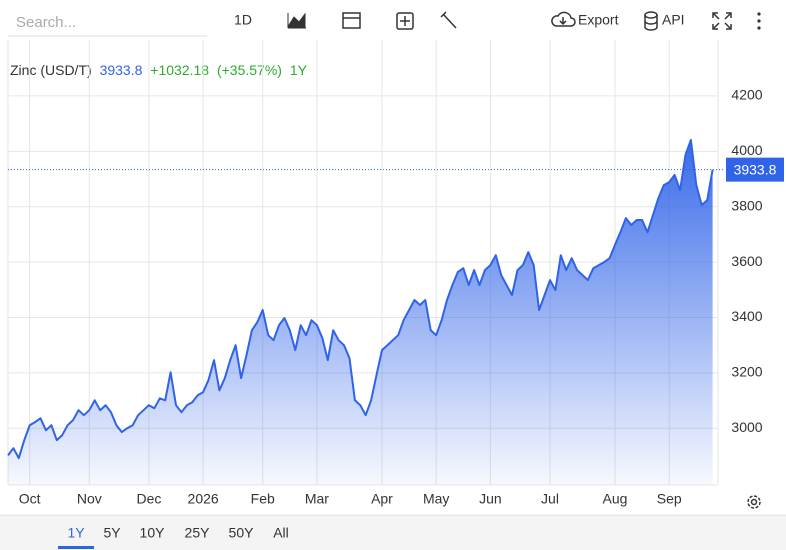 The height and width of the screenshot is (550, 786). I want to click on x-tick-label: Nov, so click(89, 499).